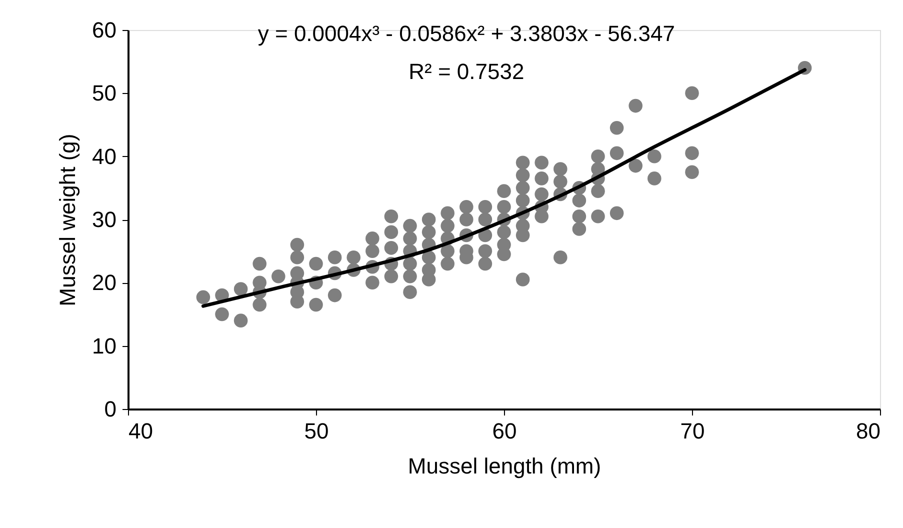  I want to click on y-tick-label: 20, so click(104, 283).